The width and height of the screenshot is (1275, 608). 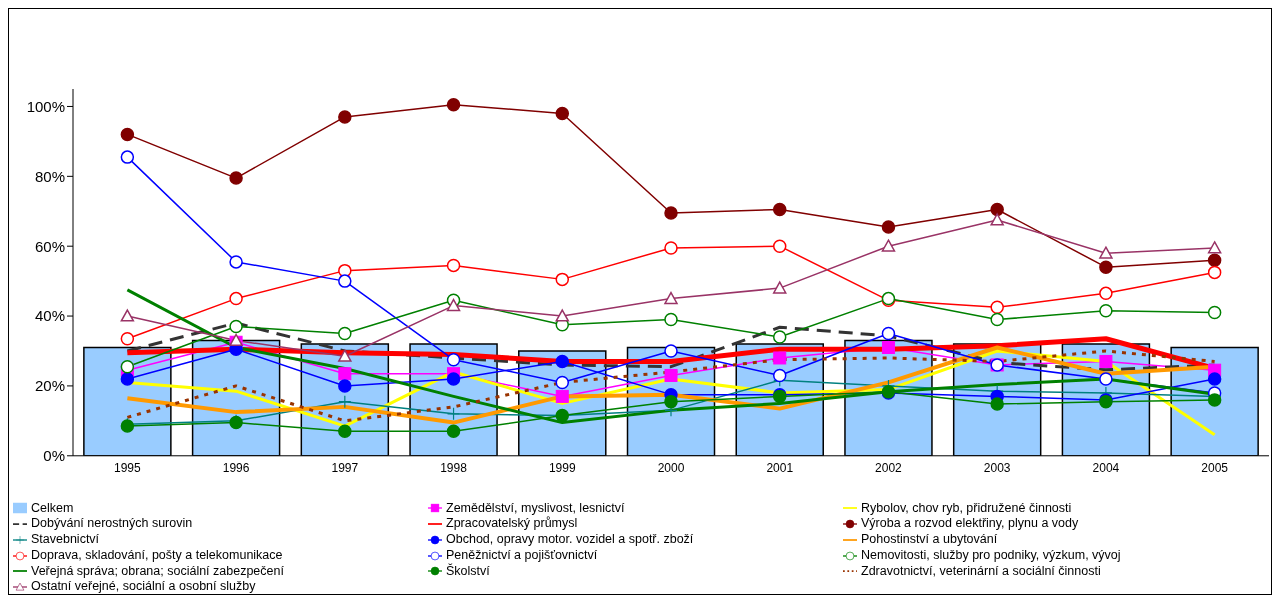 I want to click on y-tick-label: 20%, so click(x=49, y=386).